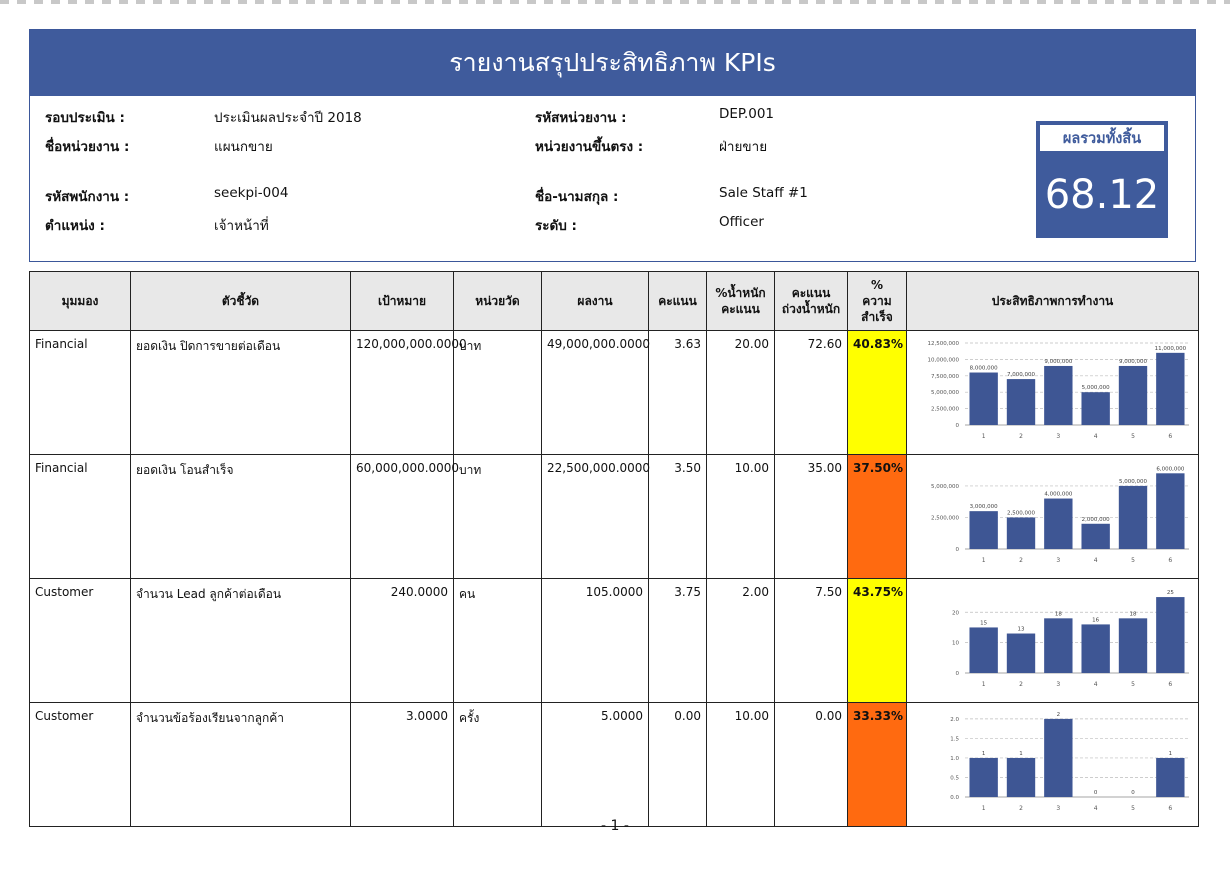 The height and width of the screenshot is (869, 1230). I want to click on cell-indicator: ยอดเงิน ปิดการขายต่อเดือน, so click(240, 392).